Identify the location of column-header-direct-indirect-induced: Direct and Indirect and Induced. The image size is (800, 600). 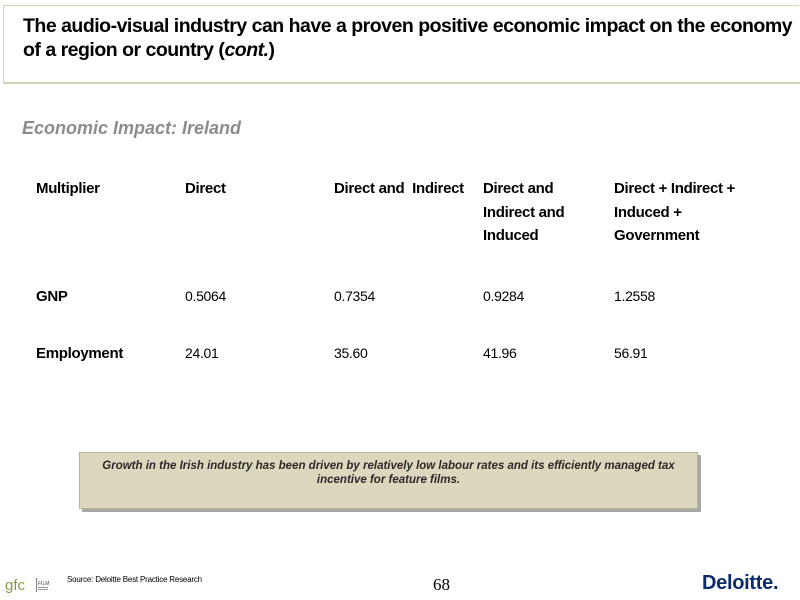
(524, 212).